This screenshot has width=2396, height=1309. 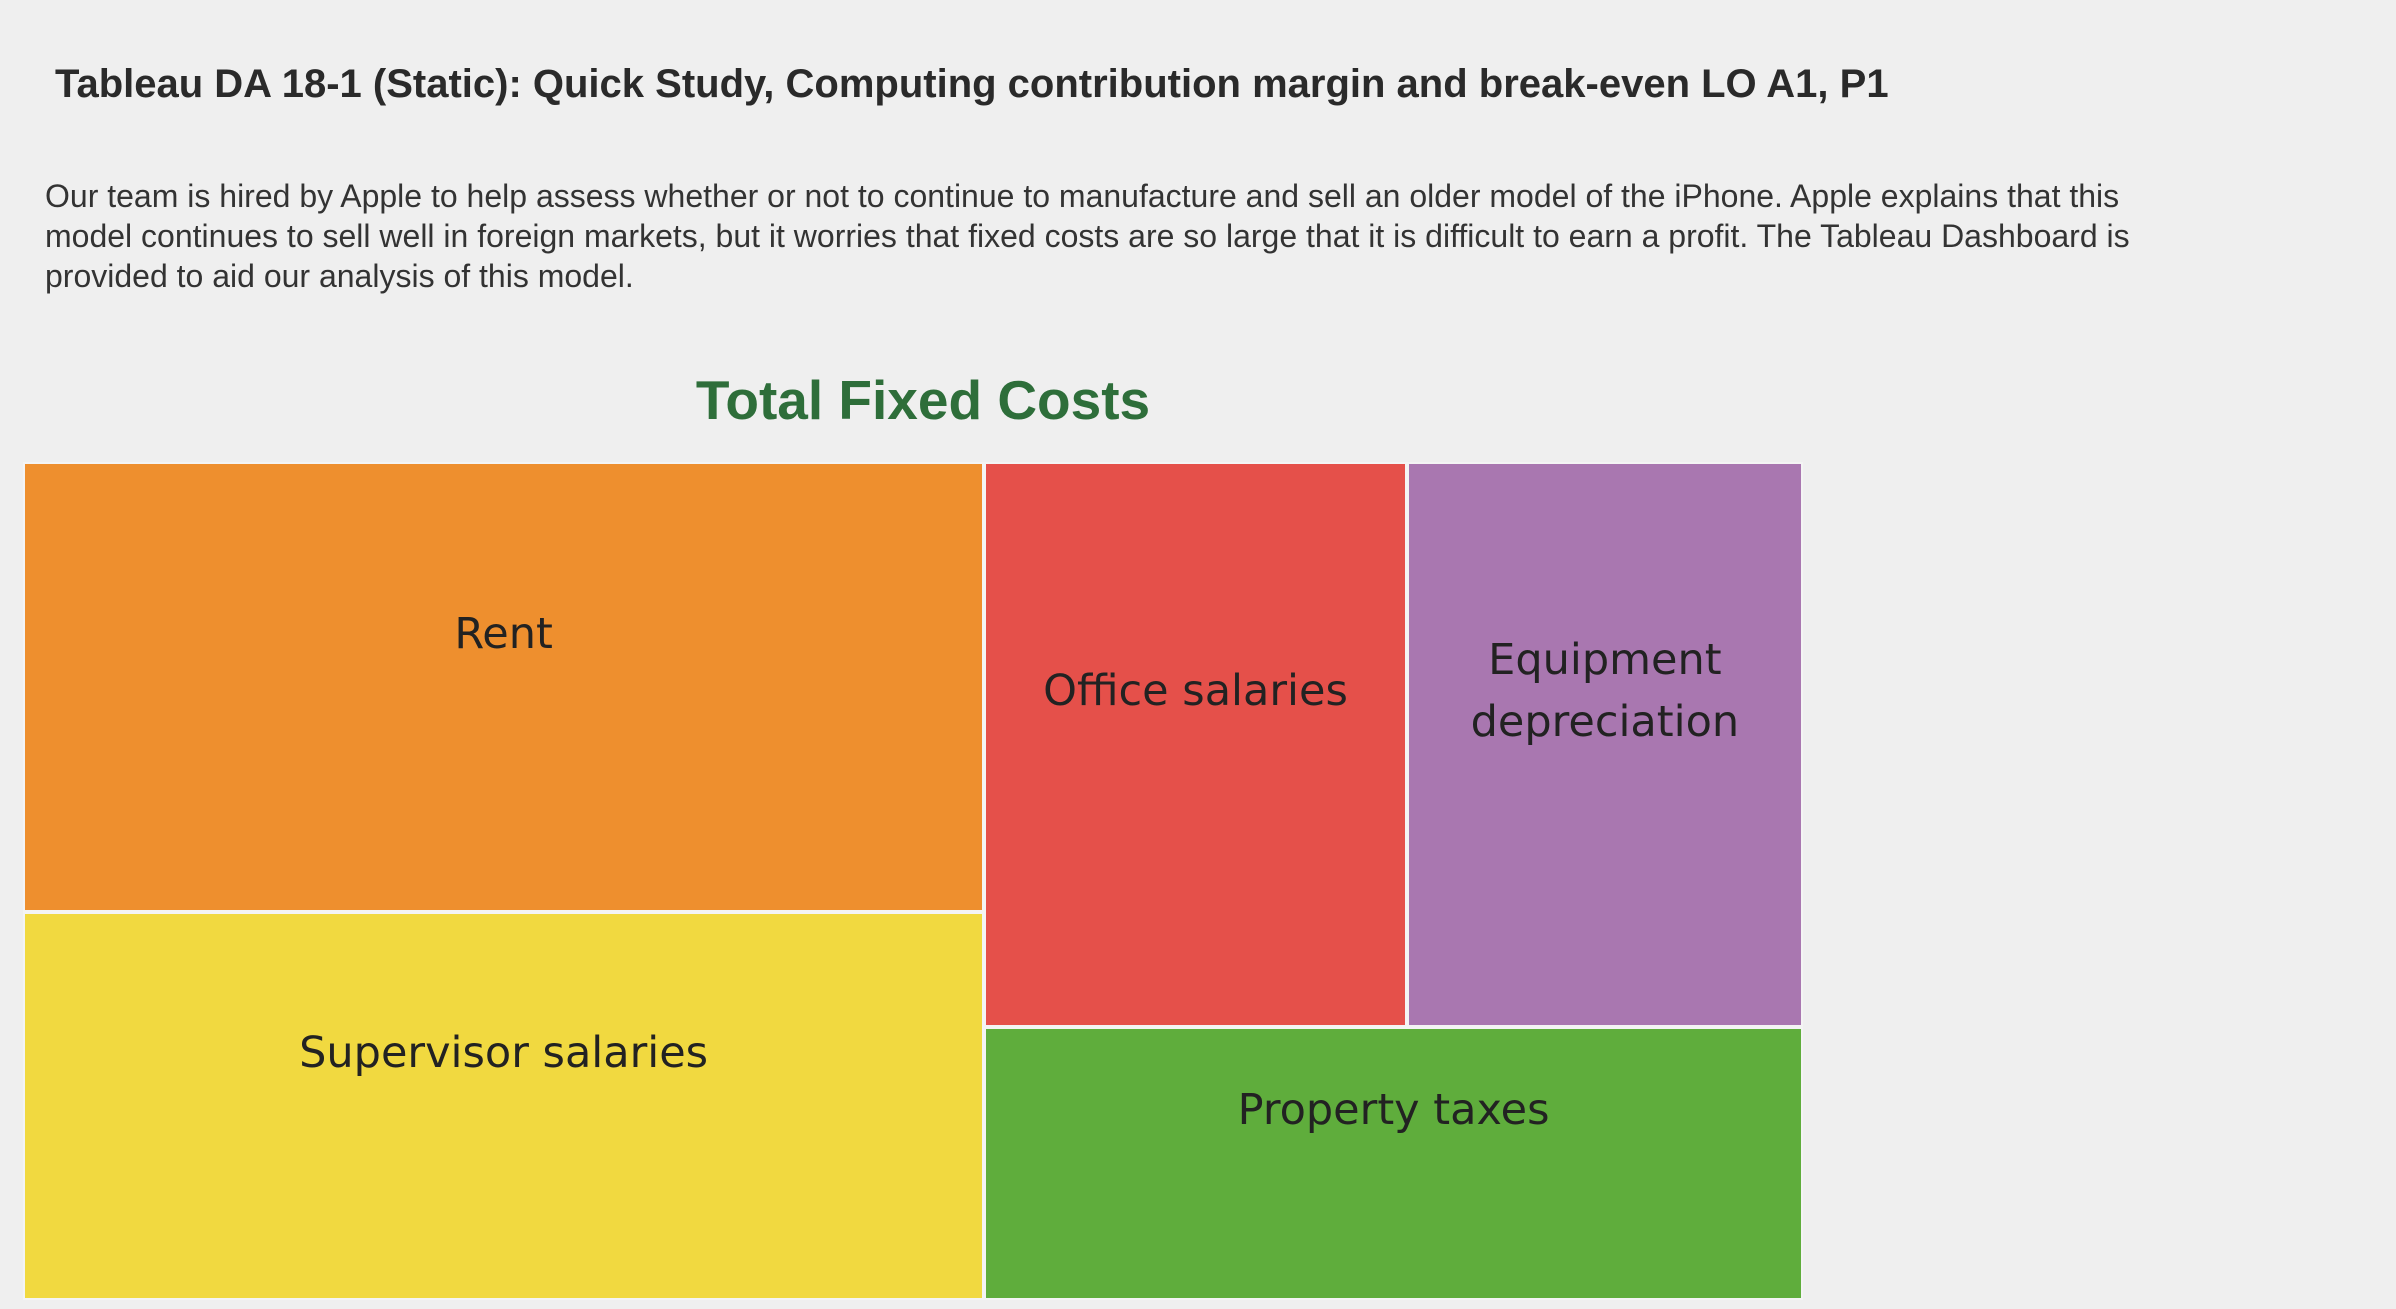 What do you see at coordinates (1195, 744) in the screenshot?
I see `treemap-tile: Office salaries` at bounding box center [1195, 744].